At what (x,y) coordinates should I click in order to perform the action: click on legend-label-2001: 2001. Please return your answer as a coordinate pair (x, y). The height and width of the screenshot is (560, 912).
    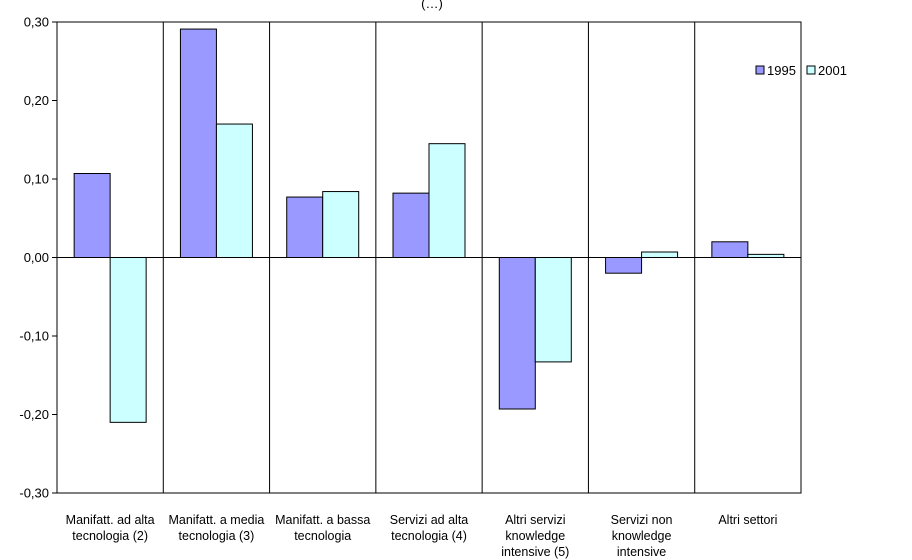
    Looking at the image, I should click on (832, 70).